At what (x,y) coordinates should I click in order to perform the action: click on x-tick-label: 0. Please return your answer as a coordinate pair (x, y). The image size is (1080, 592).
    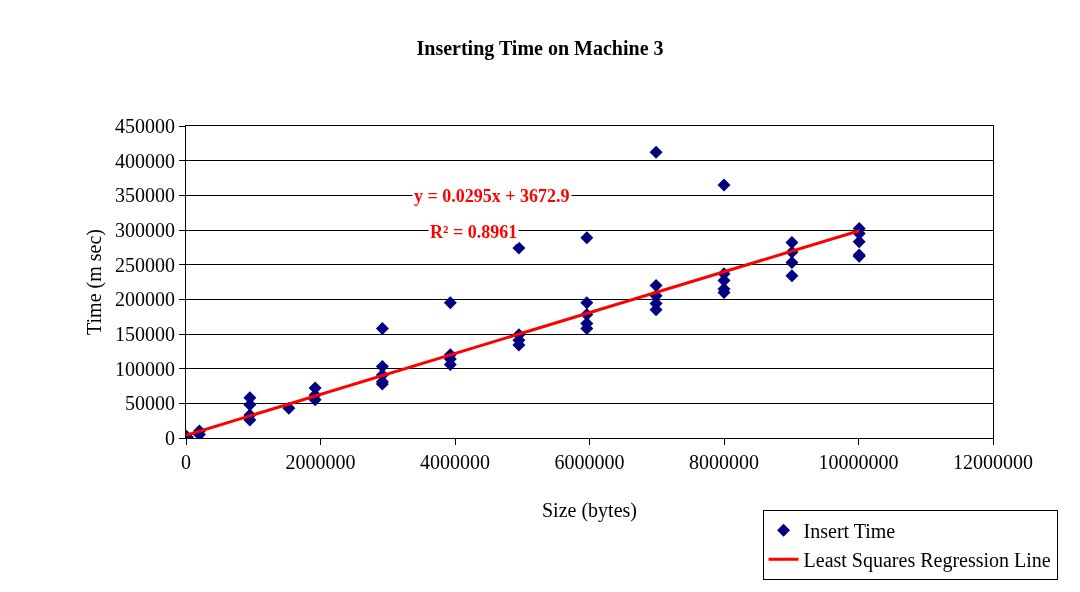
    Looking at the image, I should click on (186, 462).